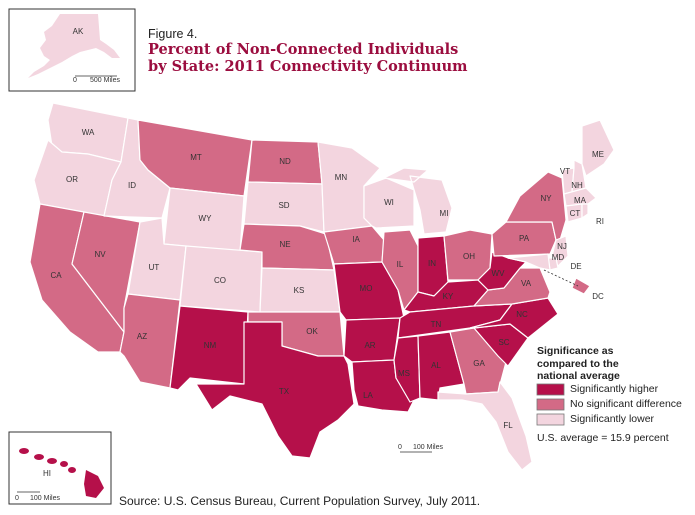 This screenshot has height=515, width=695. Describe the element at coordinates (546, 198) in the screenshot. I see `state-label-NY: NY` at that location.